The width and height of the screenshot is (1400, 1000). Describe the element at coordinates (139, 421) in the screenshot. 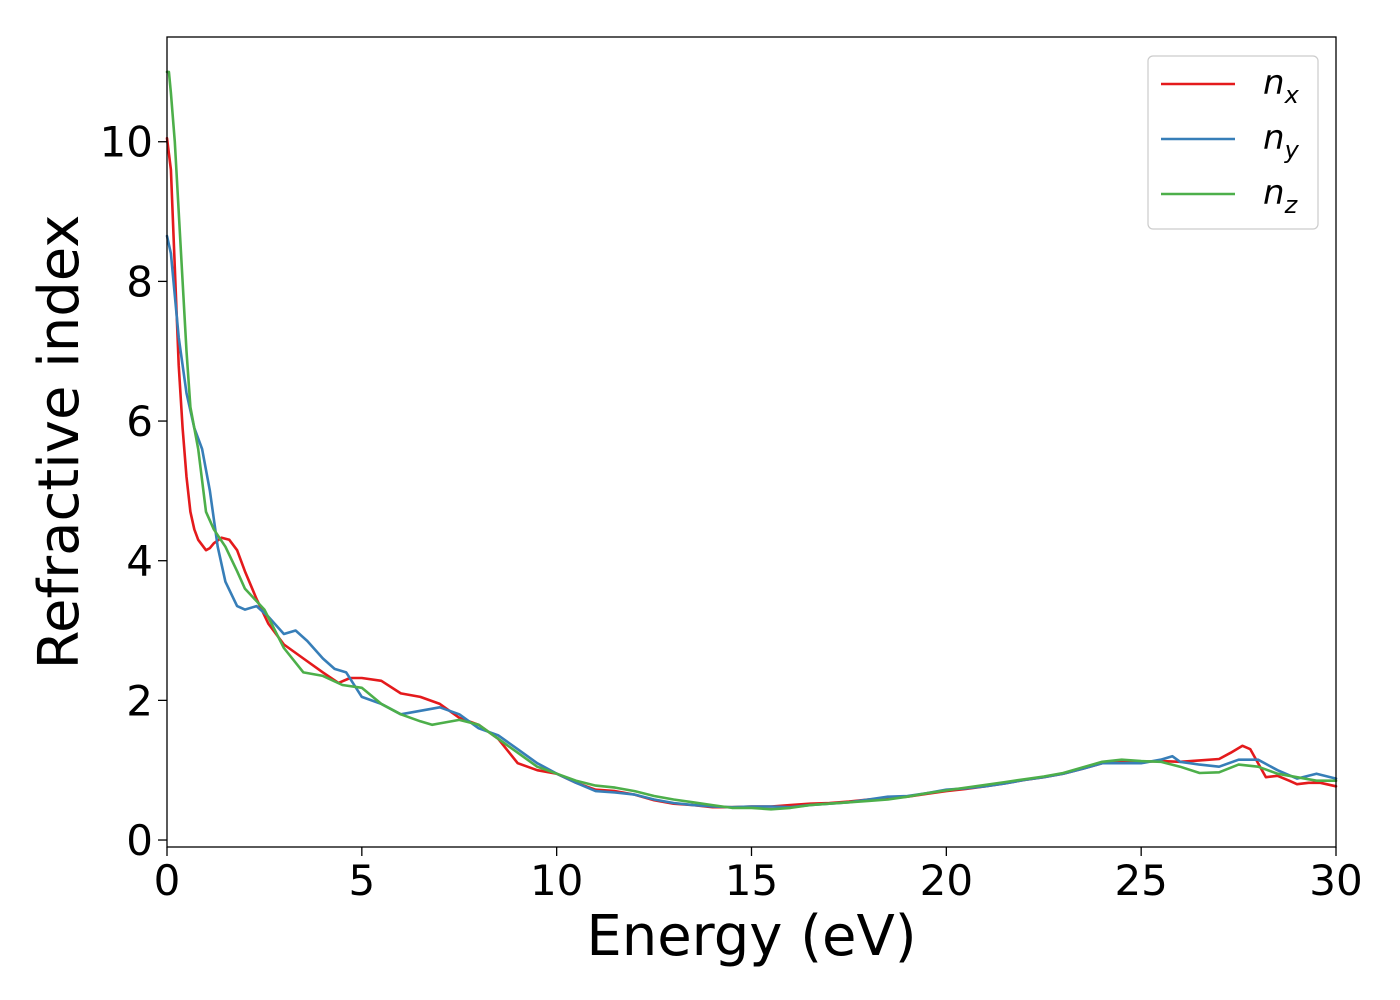

I see `y-tick-label: 6` at that location.